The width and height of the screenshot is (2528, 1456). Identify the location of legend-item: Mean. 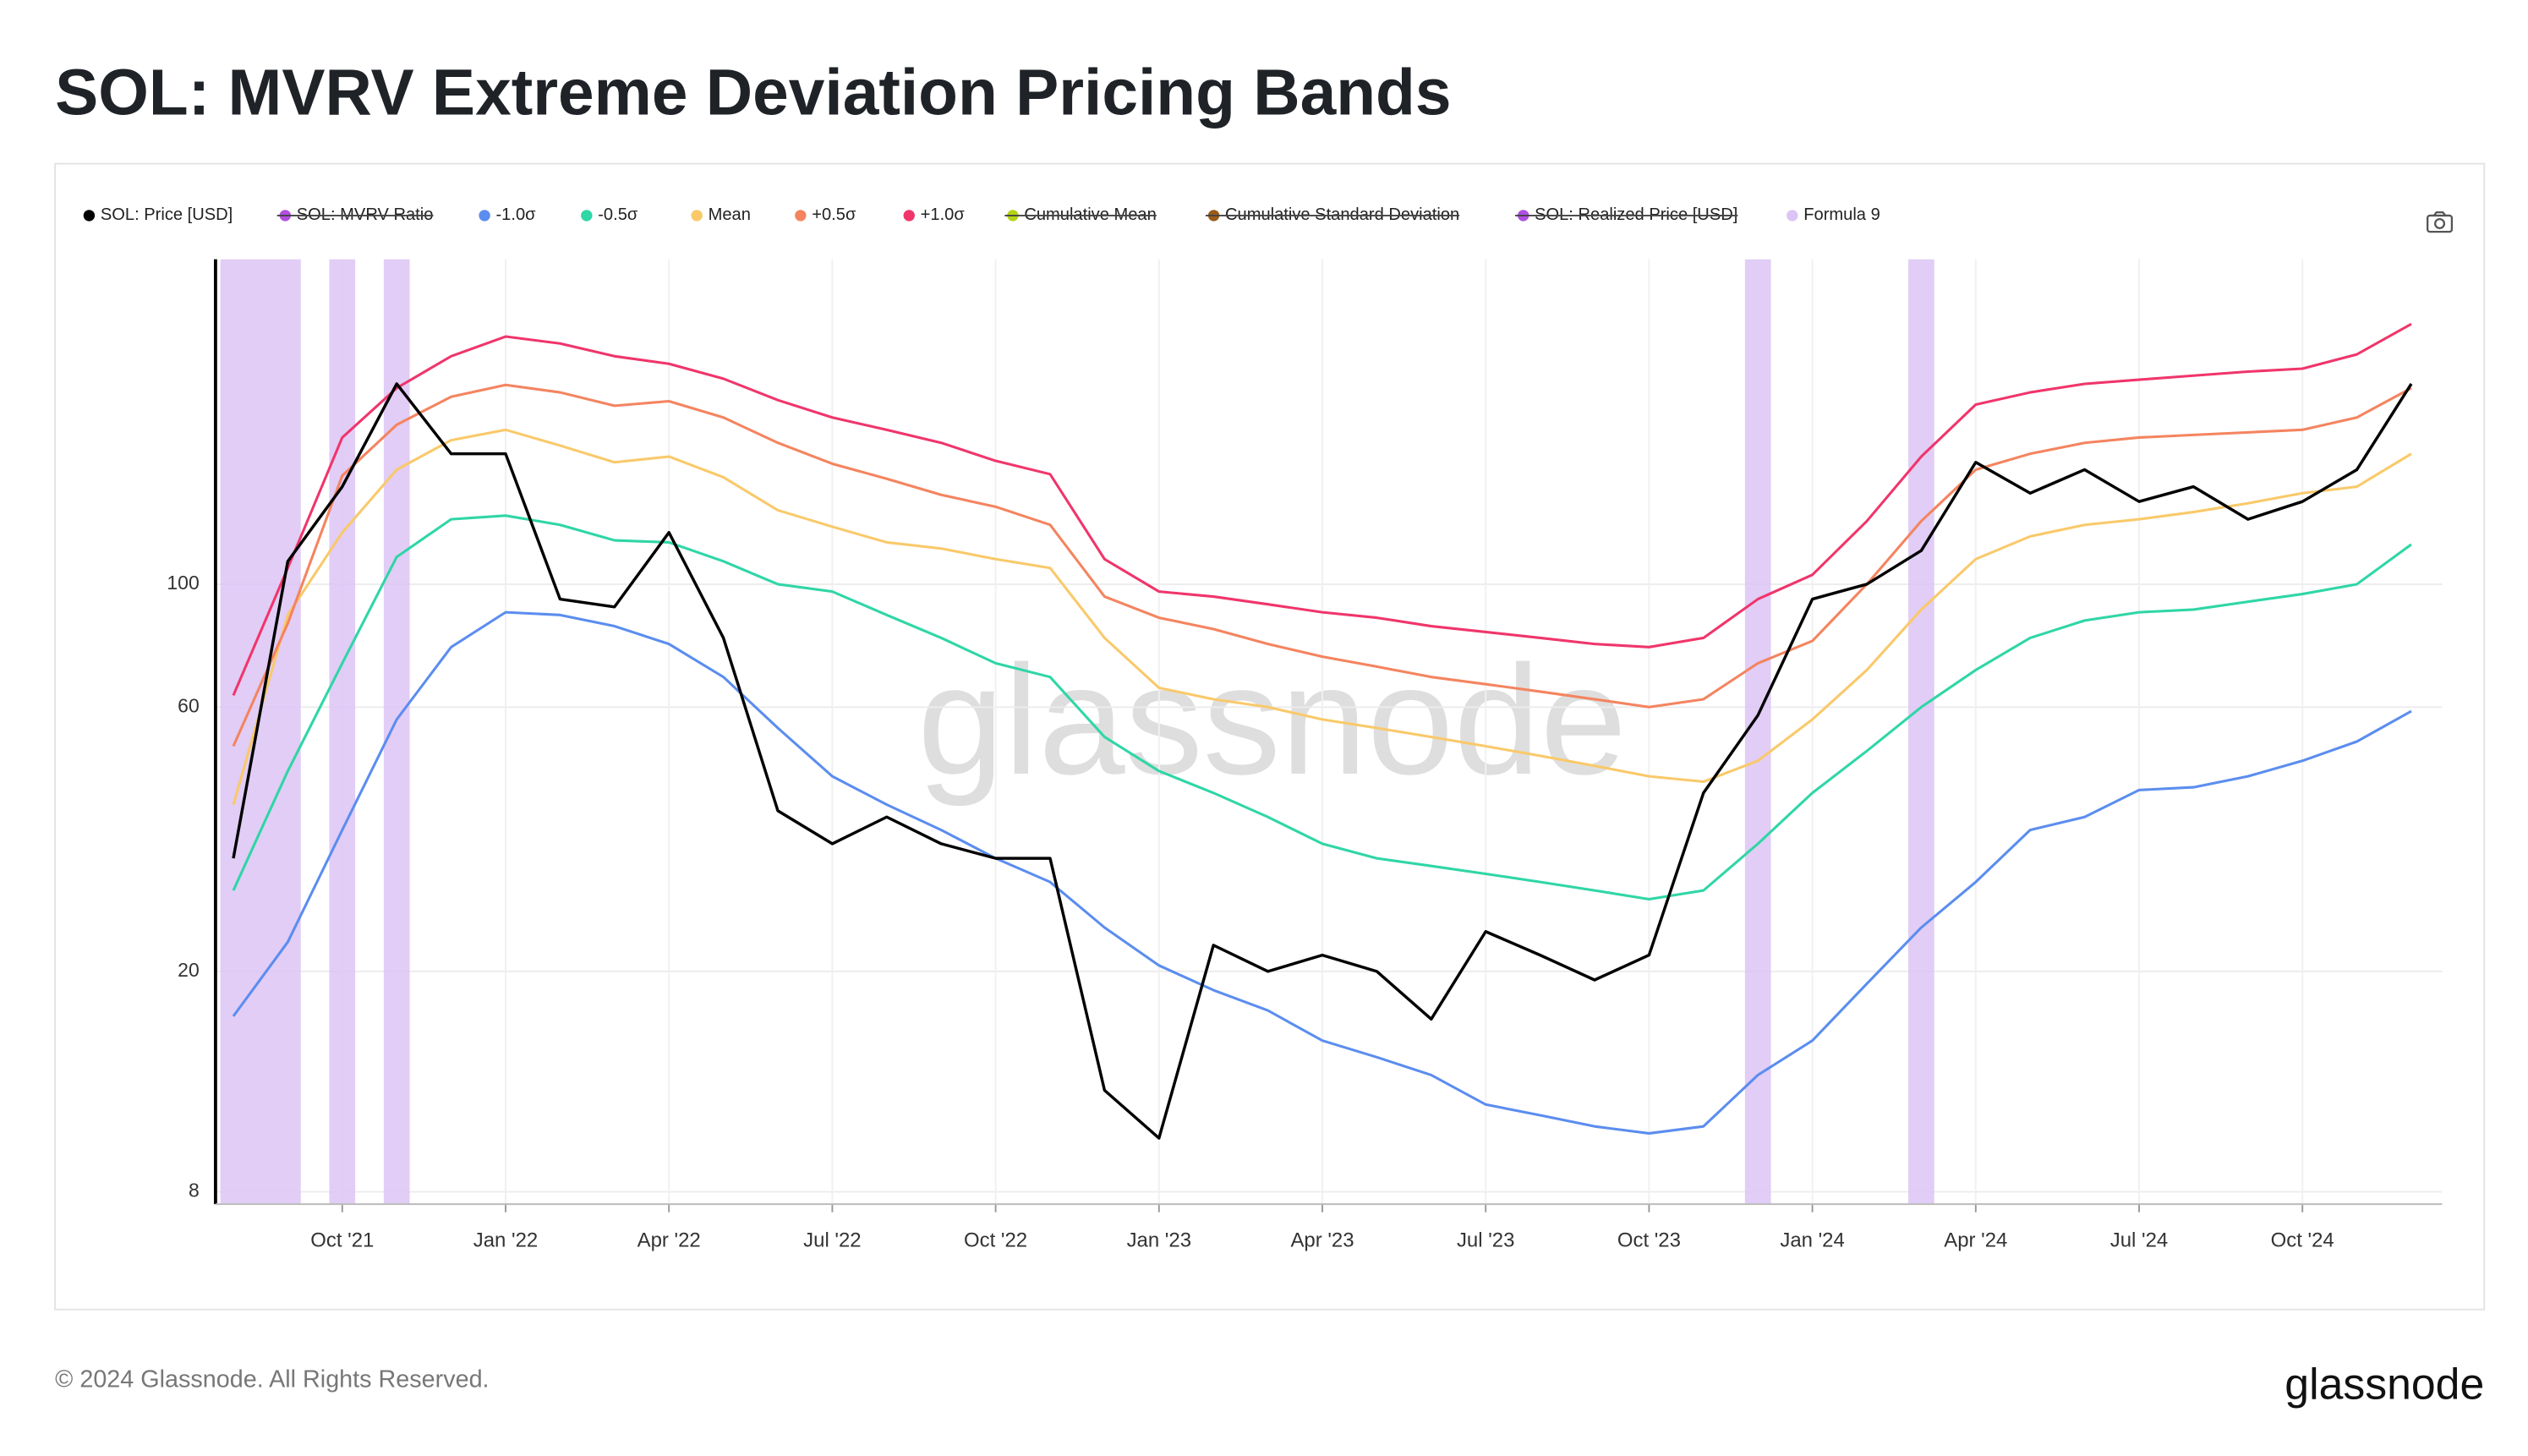
(721, 214).